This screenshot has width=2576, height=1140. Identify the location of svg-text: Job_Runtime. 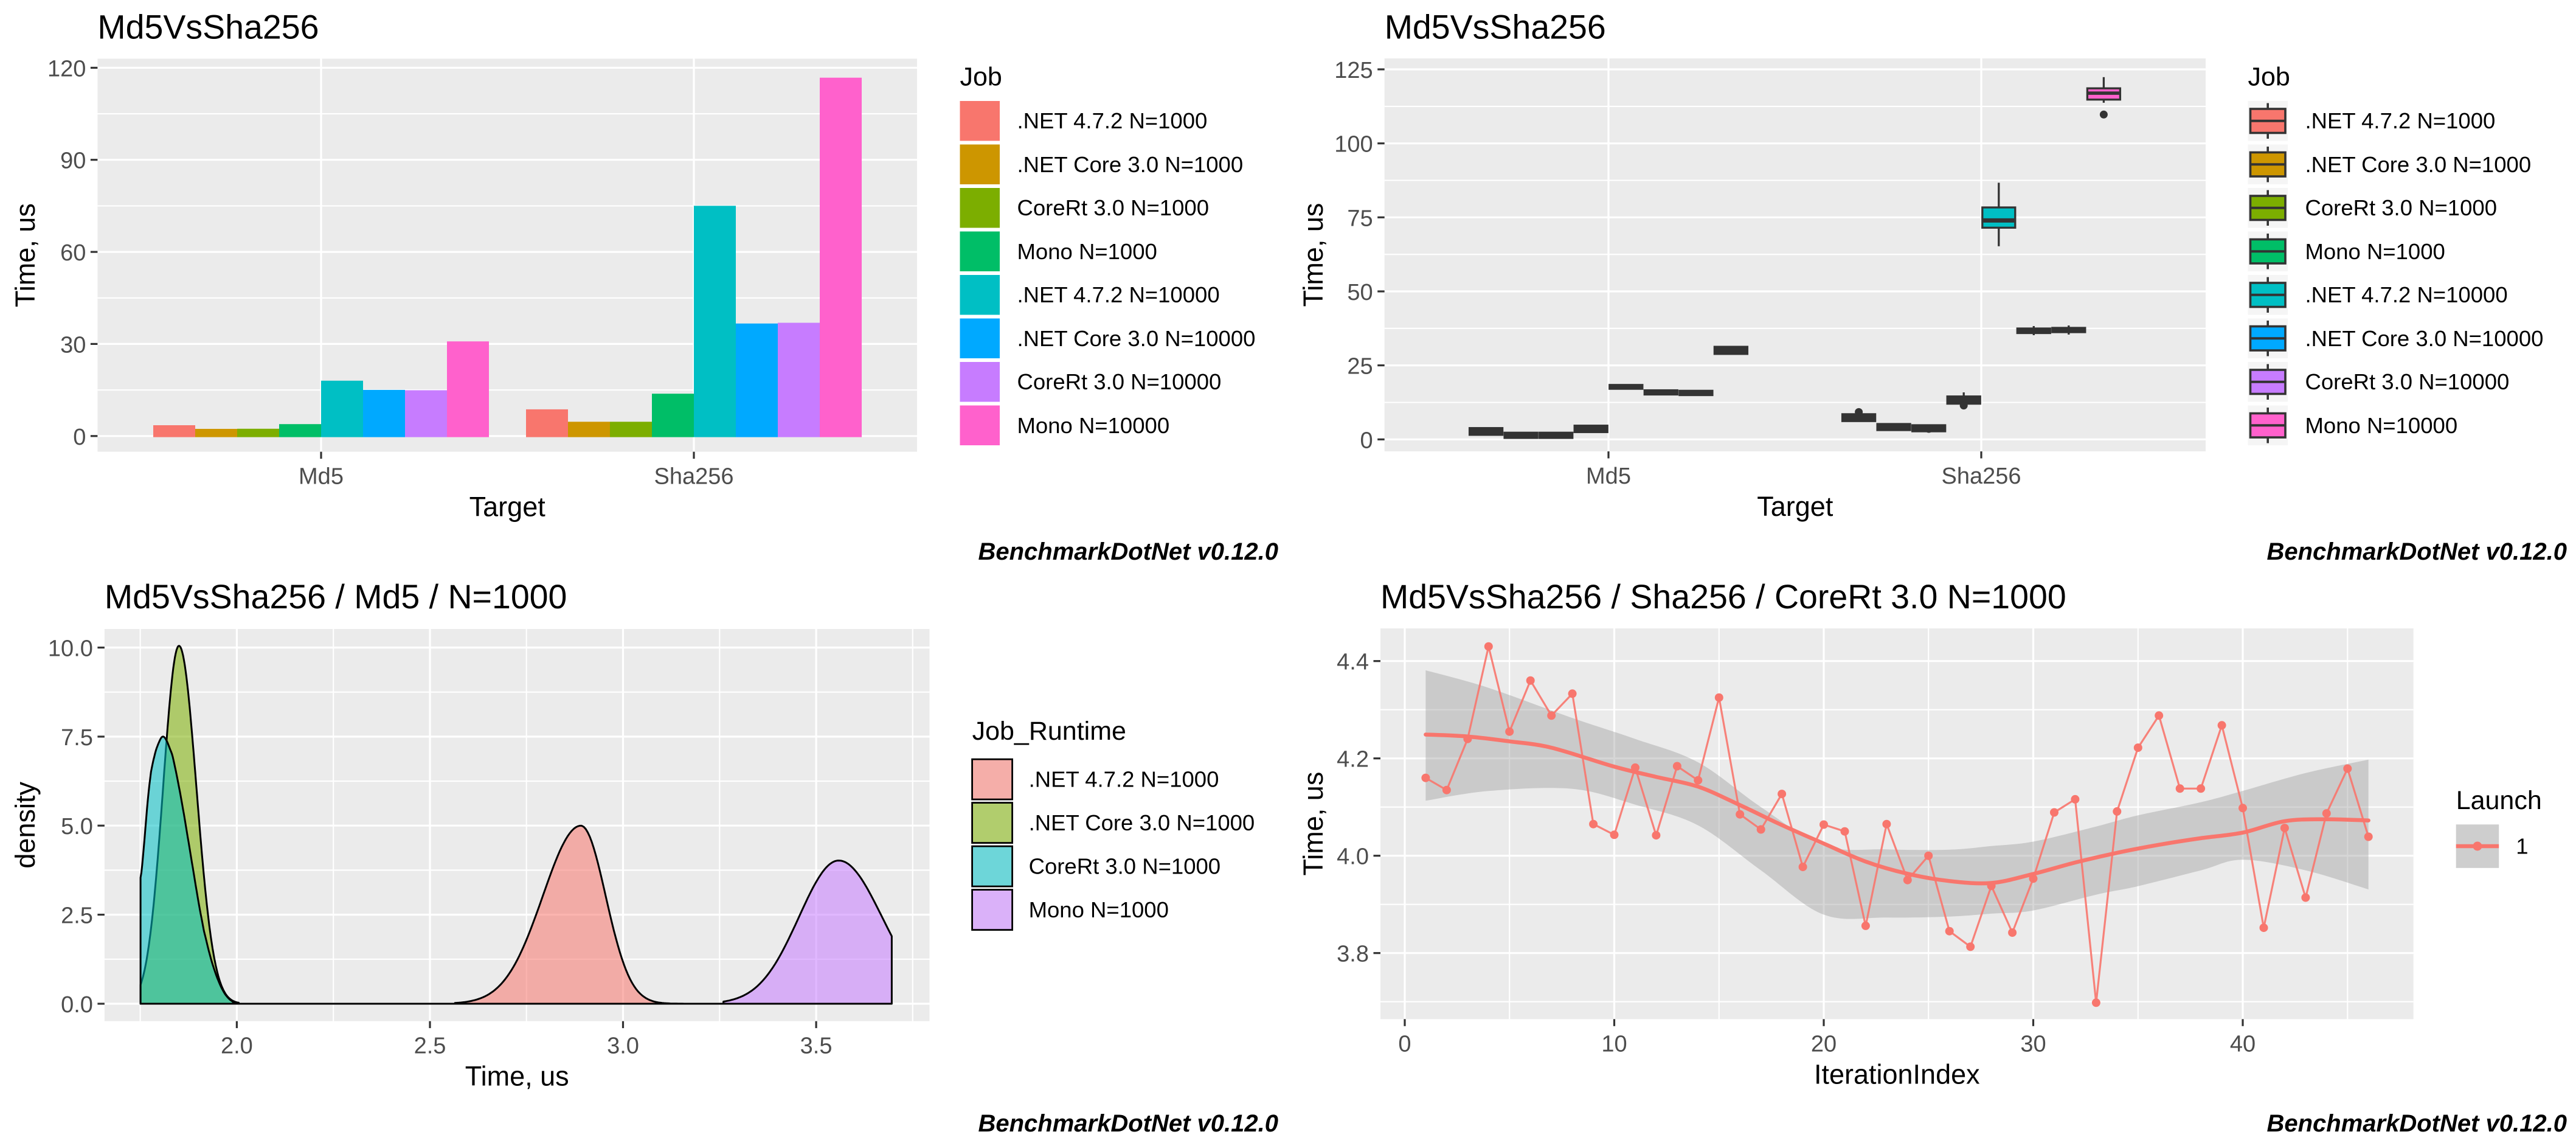
(1049, 732).